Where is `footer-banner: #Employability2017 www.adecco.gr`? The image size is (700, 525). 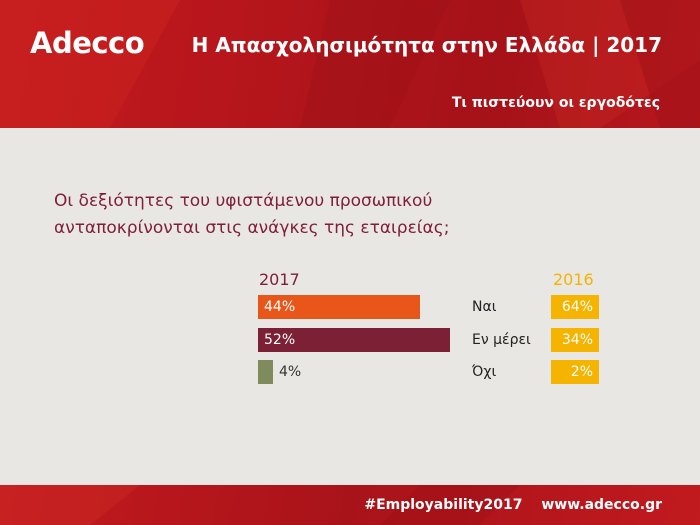
footer-banner: #Employability2017 www.adecco.gr is located at coordinates (350, 505).